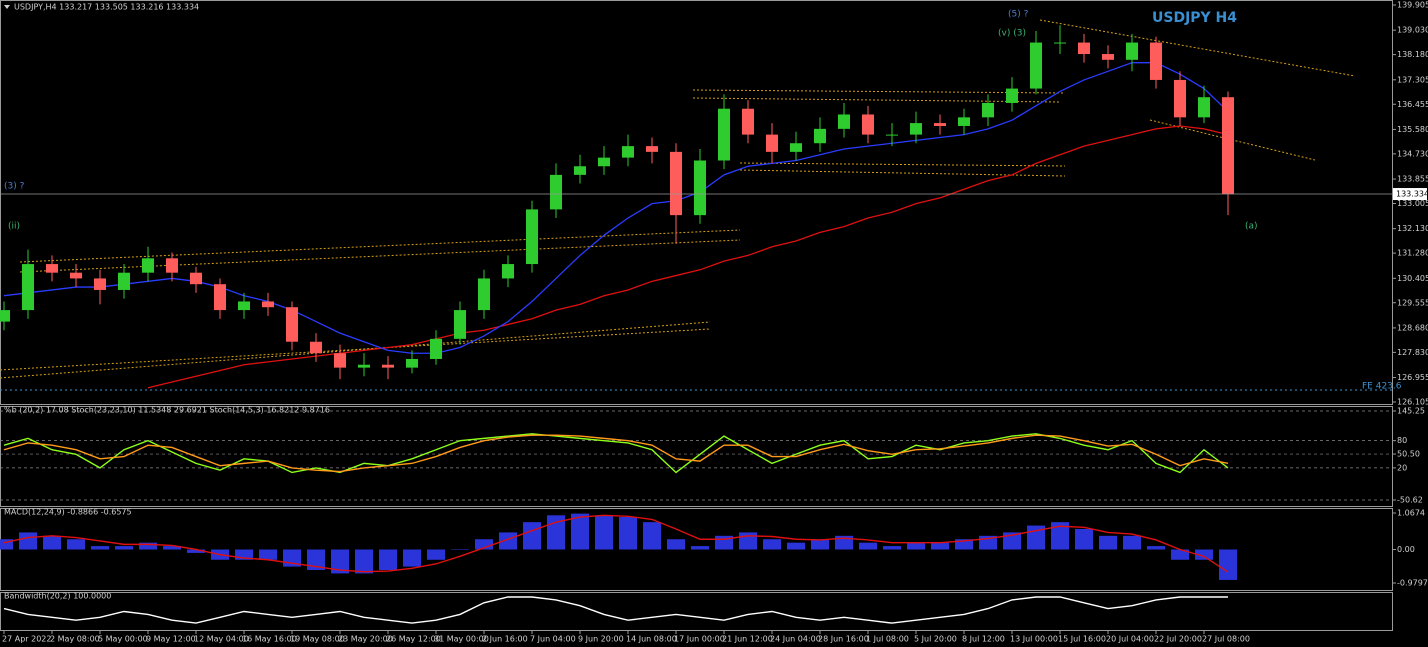 This screenshot has height=647, width=1428. Describe the element at coordinates (1226, 639) in the screenshot. I see `x-tick-label: 27 Jul 08:00` at that location.